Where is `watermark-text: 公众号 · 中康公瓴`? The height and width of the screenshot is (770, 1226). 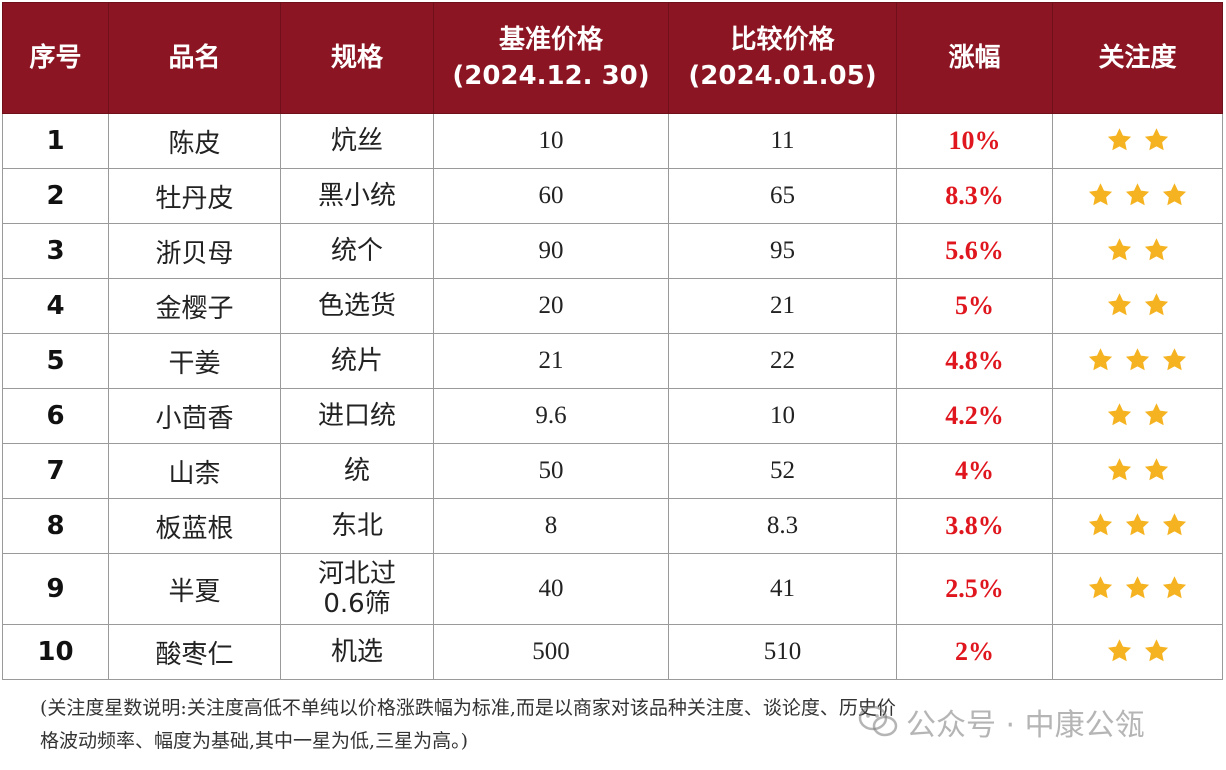 watermark-text: 公众号 · 中康公瓴 is located at coordinates (1025, 725).